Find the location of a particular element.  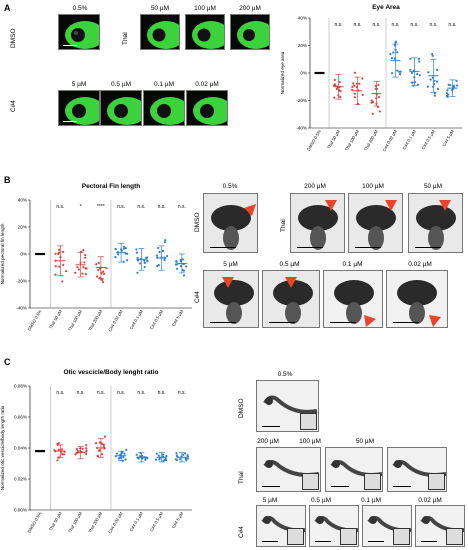

c-img-label-5: 0.5 µM is located at coordinates (320, 500).